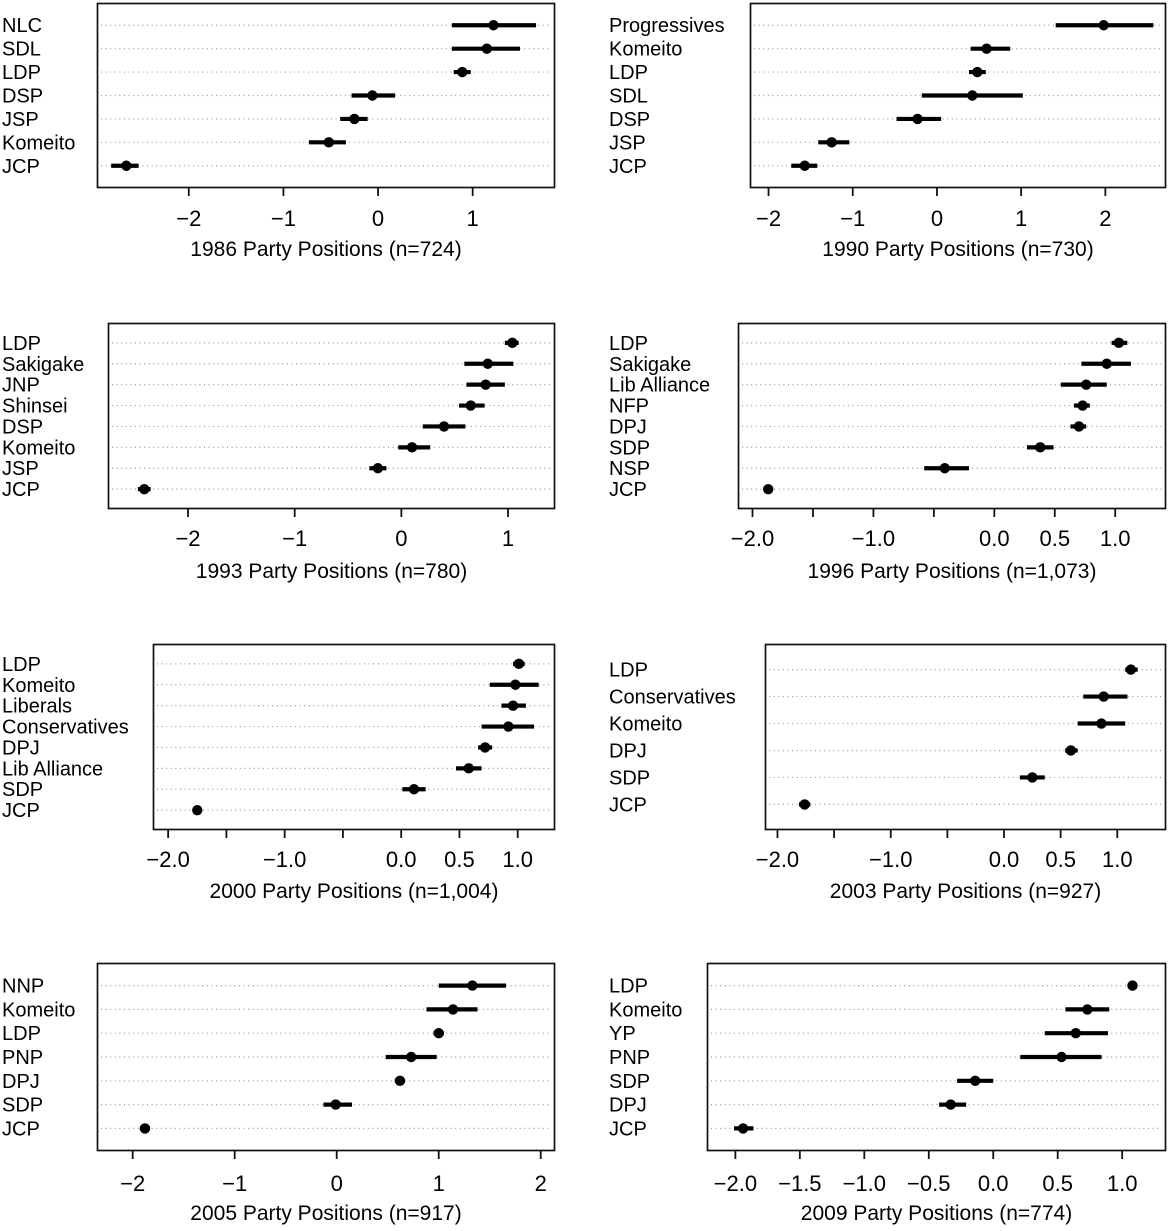 This screenshot has width=1169, height=1231. I want to click on tick-label: −1.5, so click(799, 1183).